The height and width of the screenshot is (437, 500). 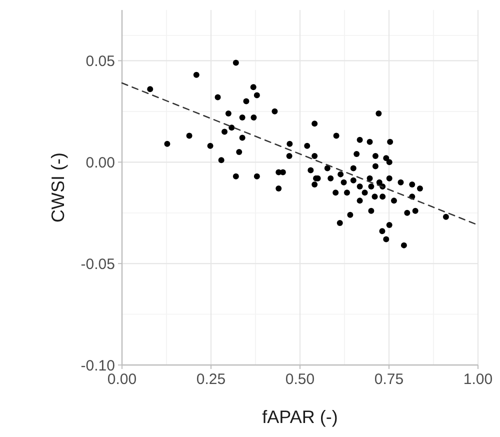 I want to click on x-tick-label: 0.25, so click(x=211, y=379).